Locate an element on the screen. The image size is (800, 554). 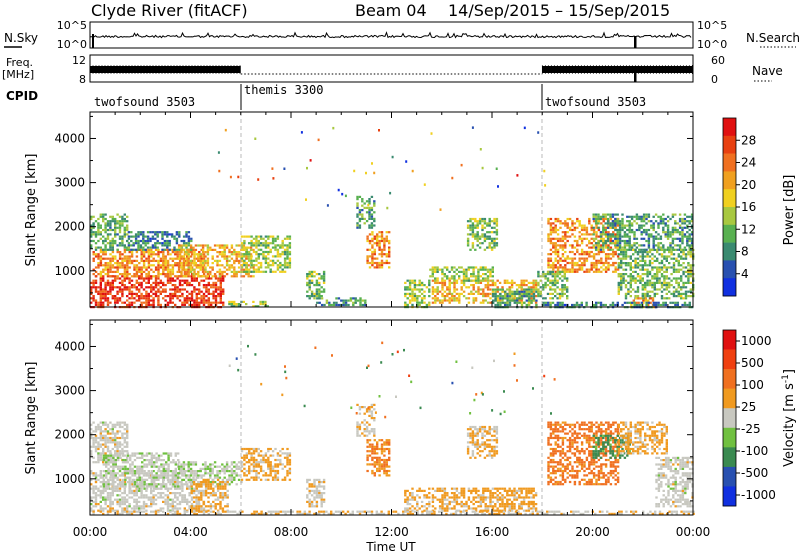
freq-trace is located at coordinates (391, 73).